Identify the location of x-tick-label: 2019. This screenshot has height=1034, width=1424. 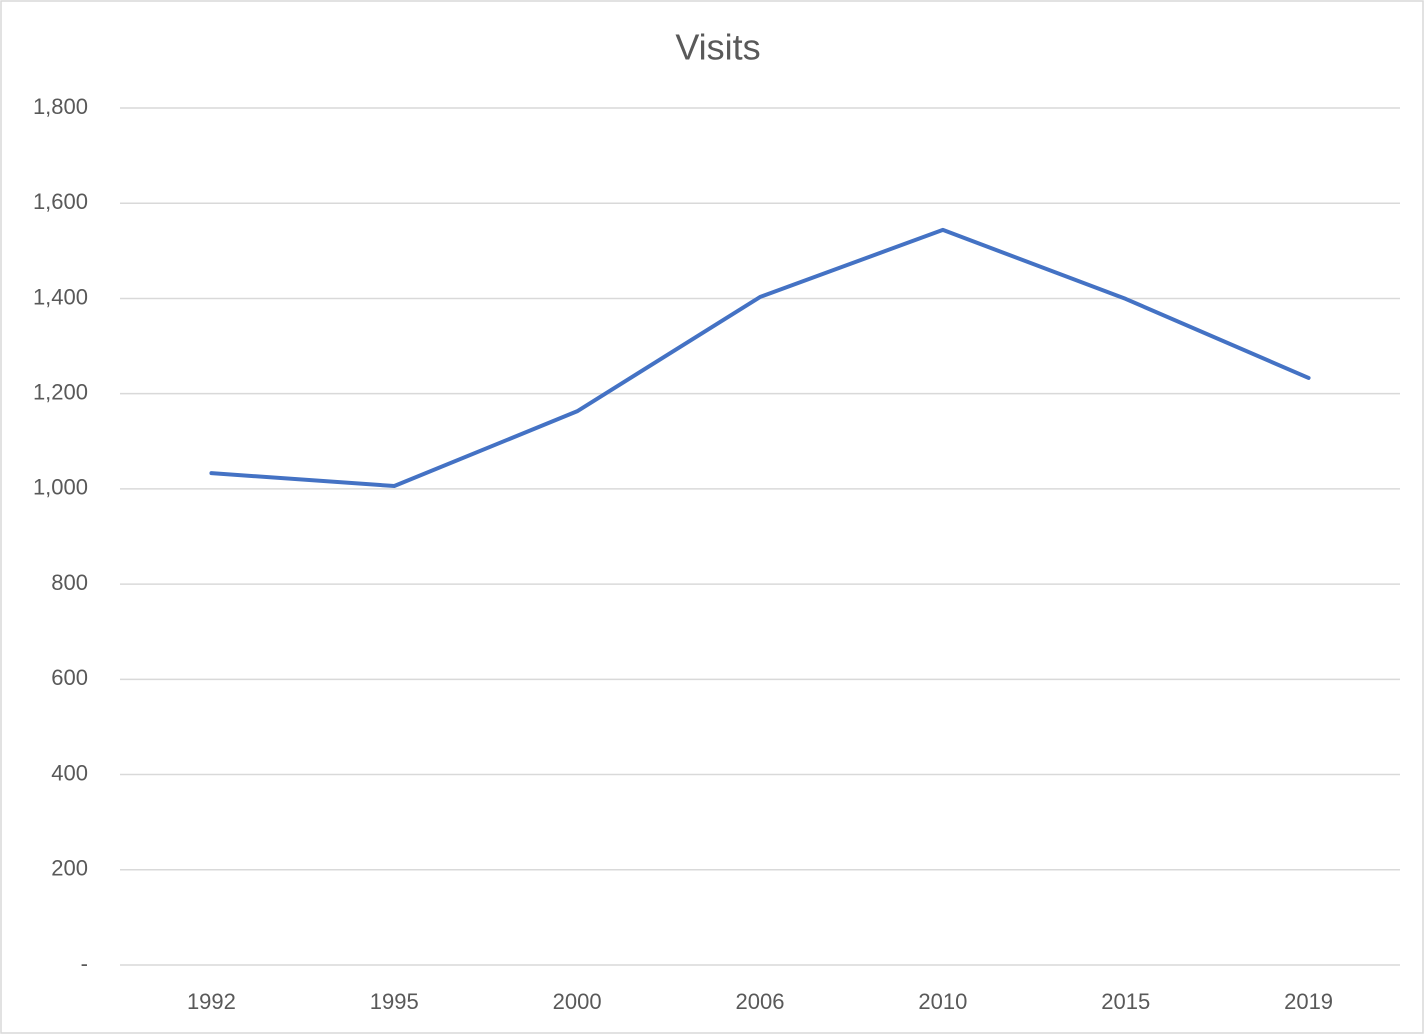
(1308, 1001).